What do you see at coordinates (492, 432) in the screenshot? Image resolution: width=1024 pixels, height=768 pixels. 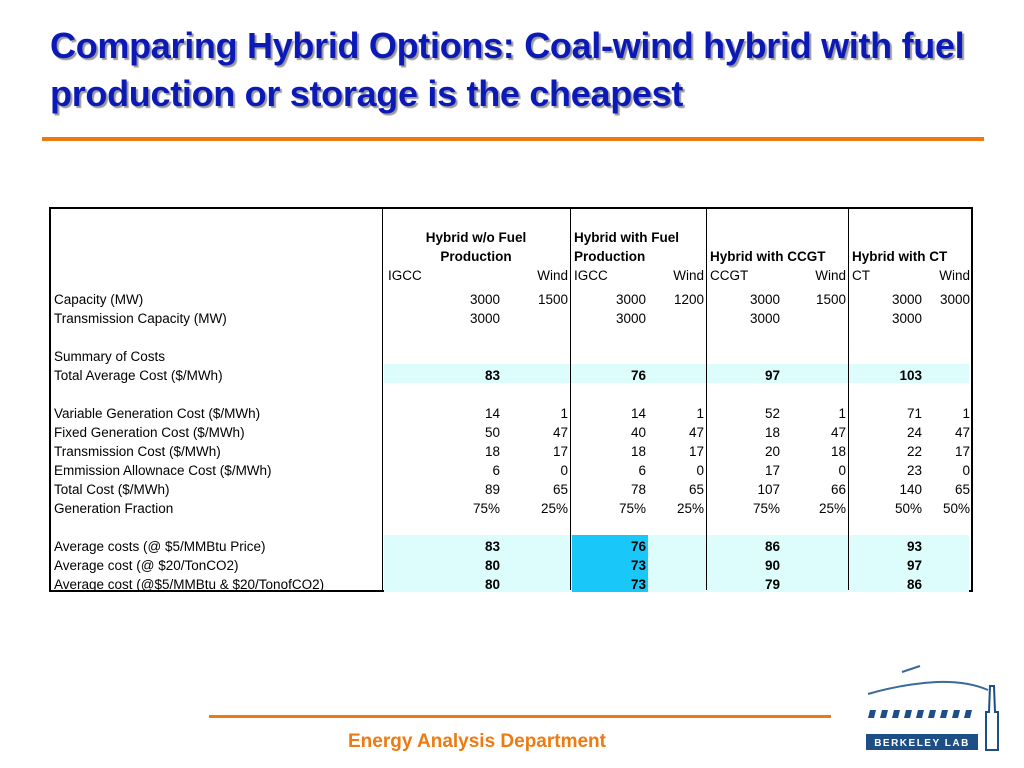 I see `table-cell: 50` at bounding box center [492, 432].